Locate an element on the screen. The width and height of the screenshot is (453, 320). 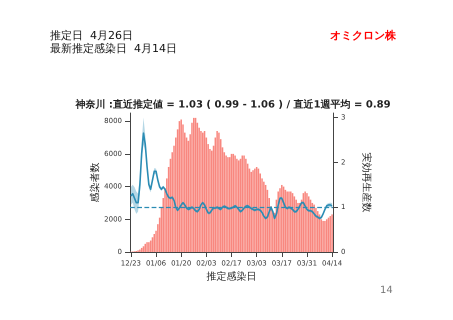
text: 推定日 4月26日 is located at coordinates (91, 35).